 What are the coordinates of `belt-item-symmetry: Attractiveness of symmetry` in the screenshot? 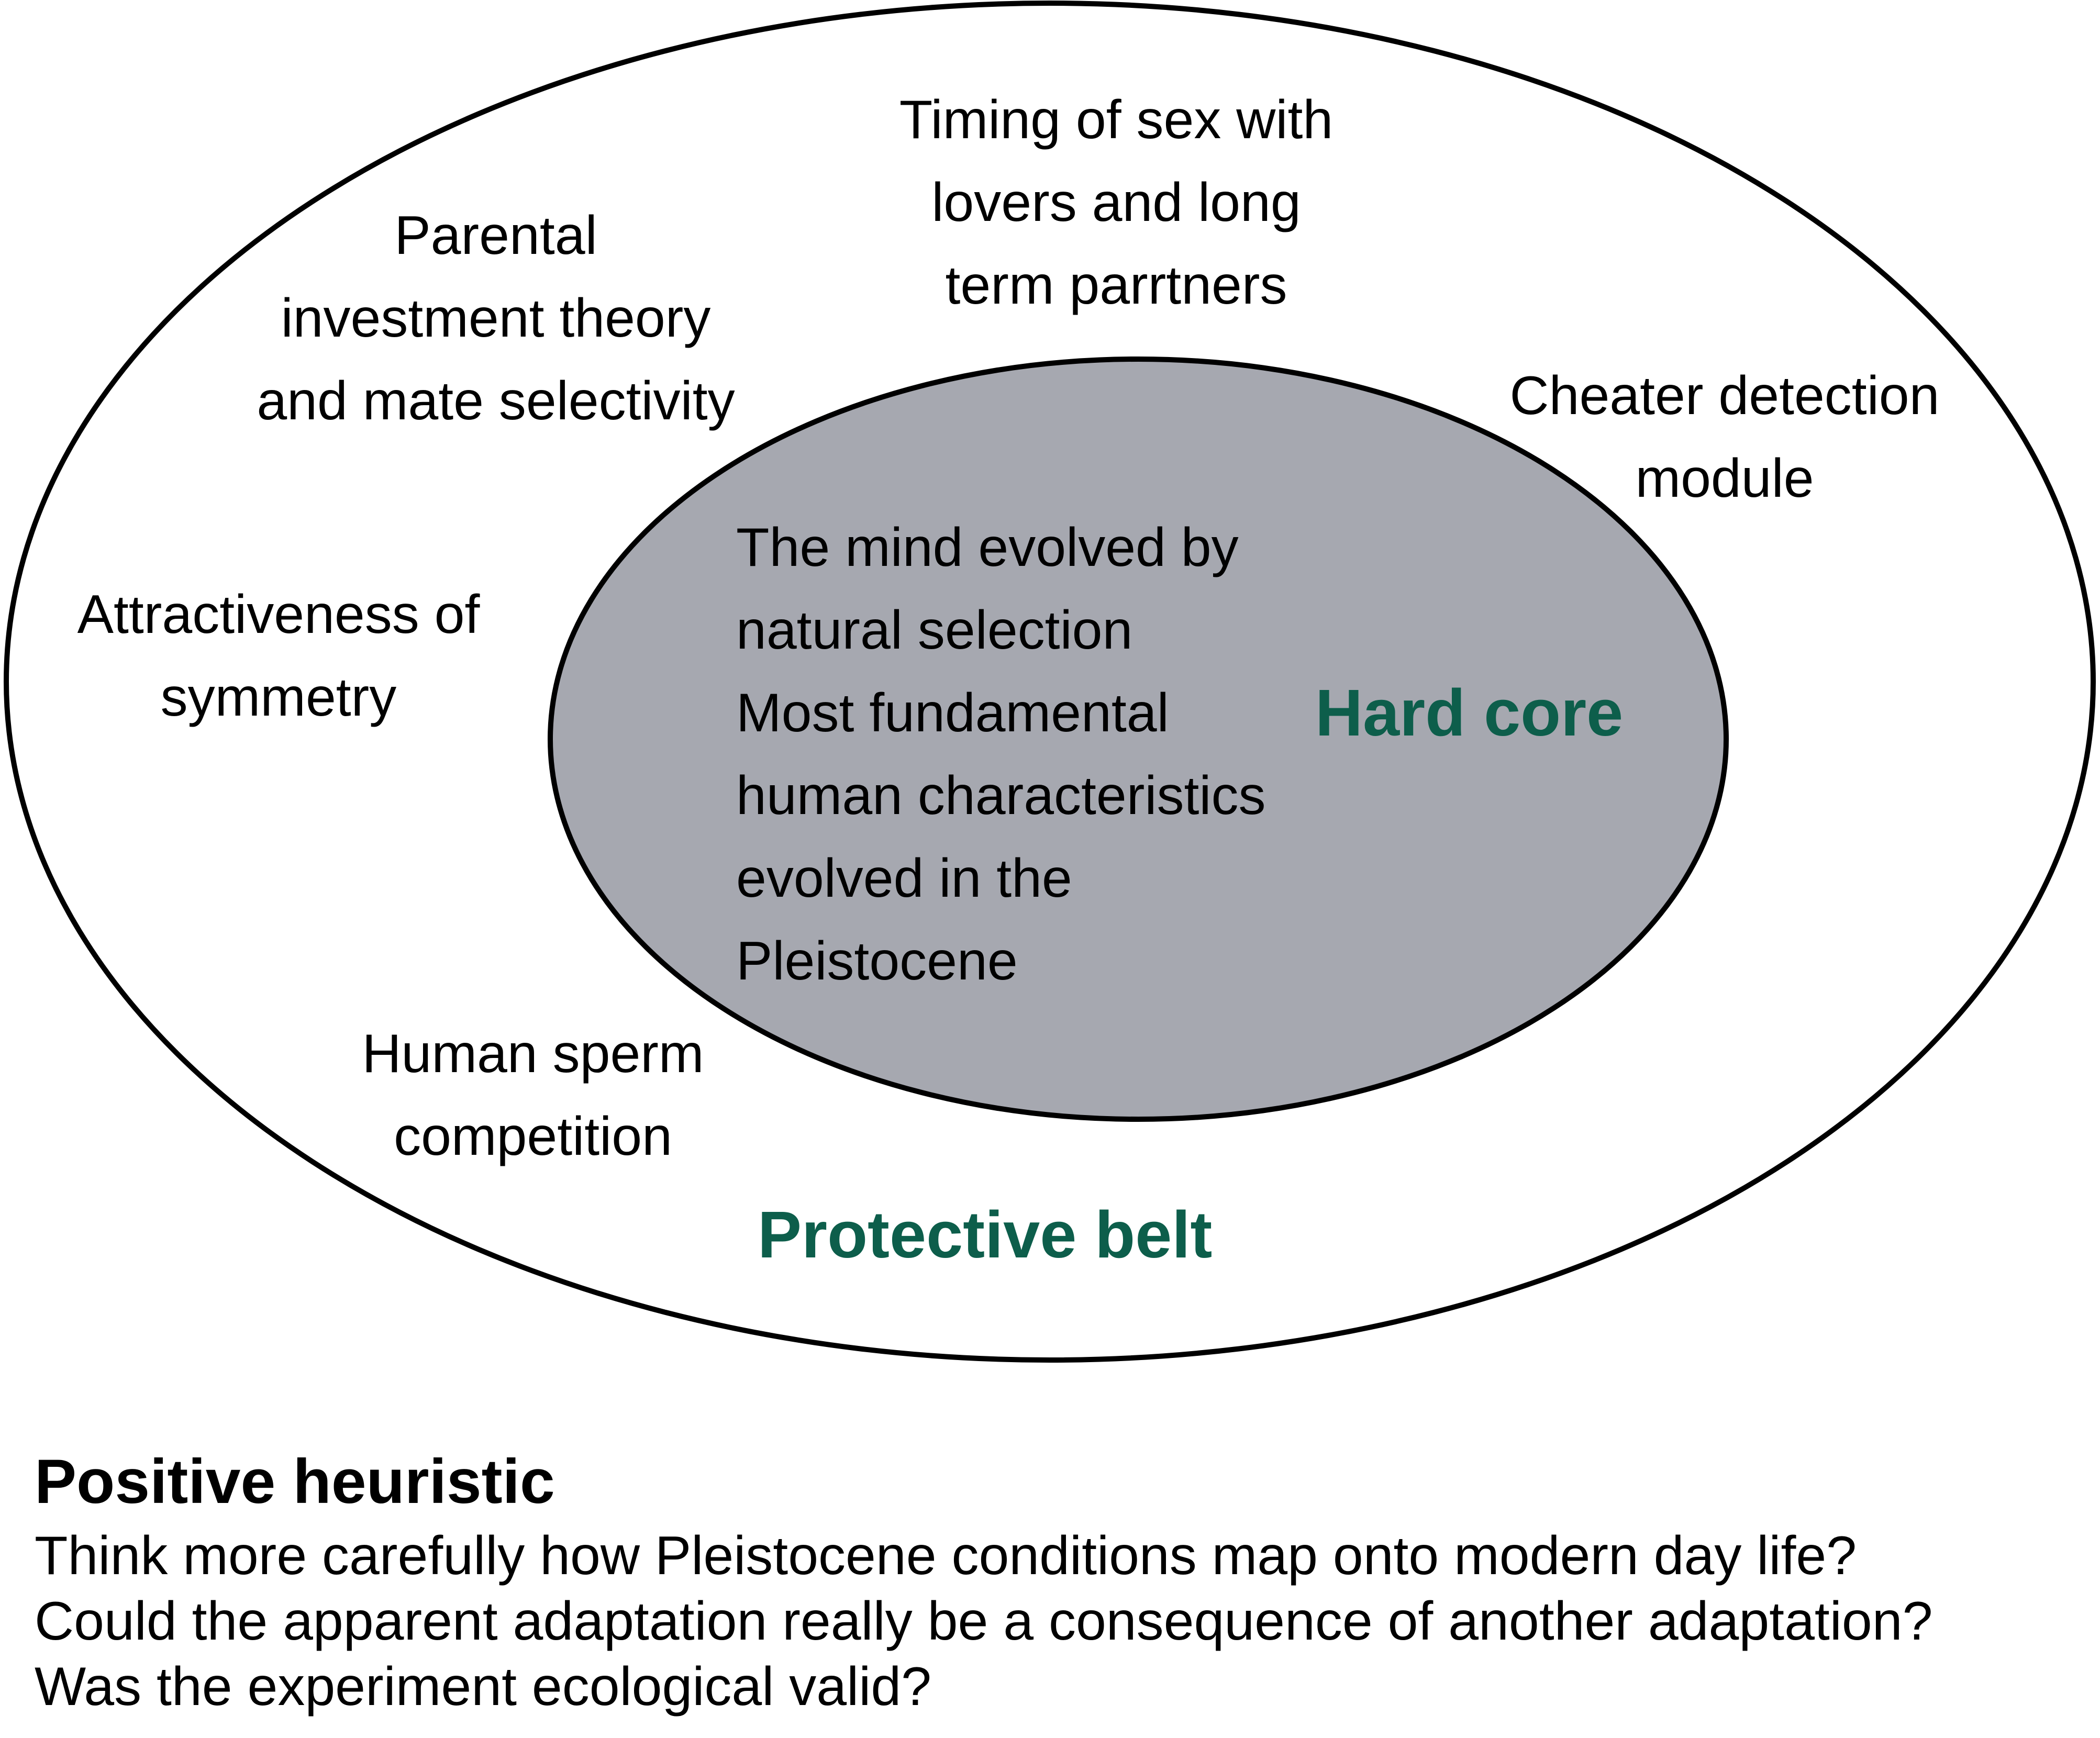 It's located at (278, 656).